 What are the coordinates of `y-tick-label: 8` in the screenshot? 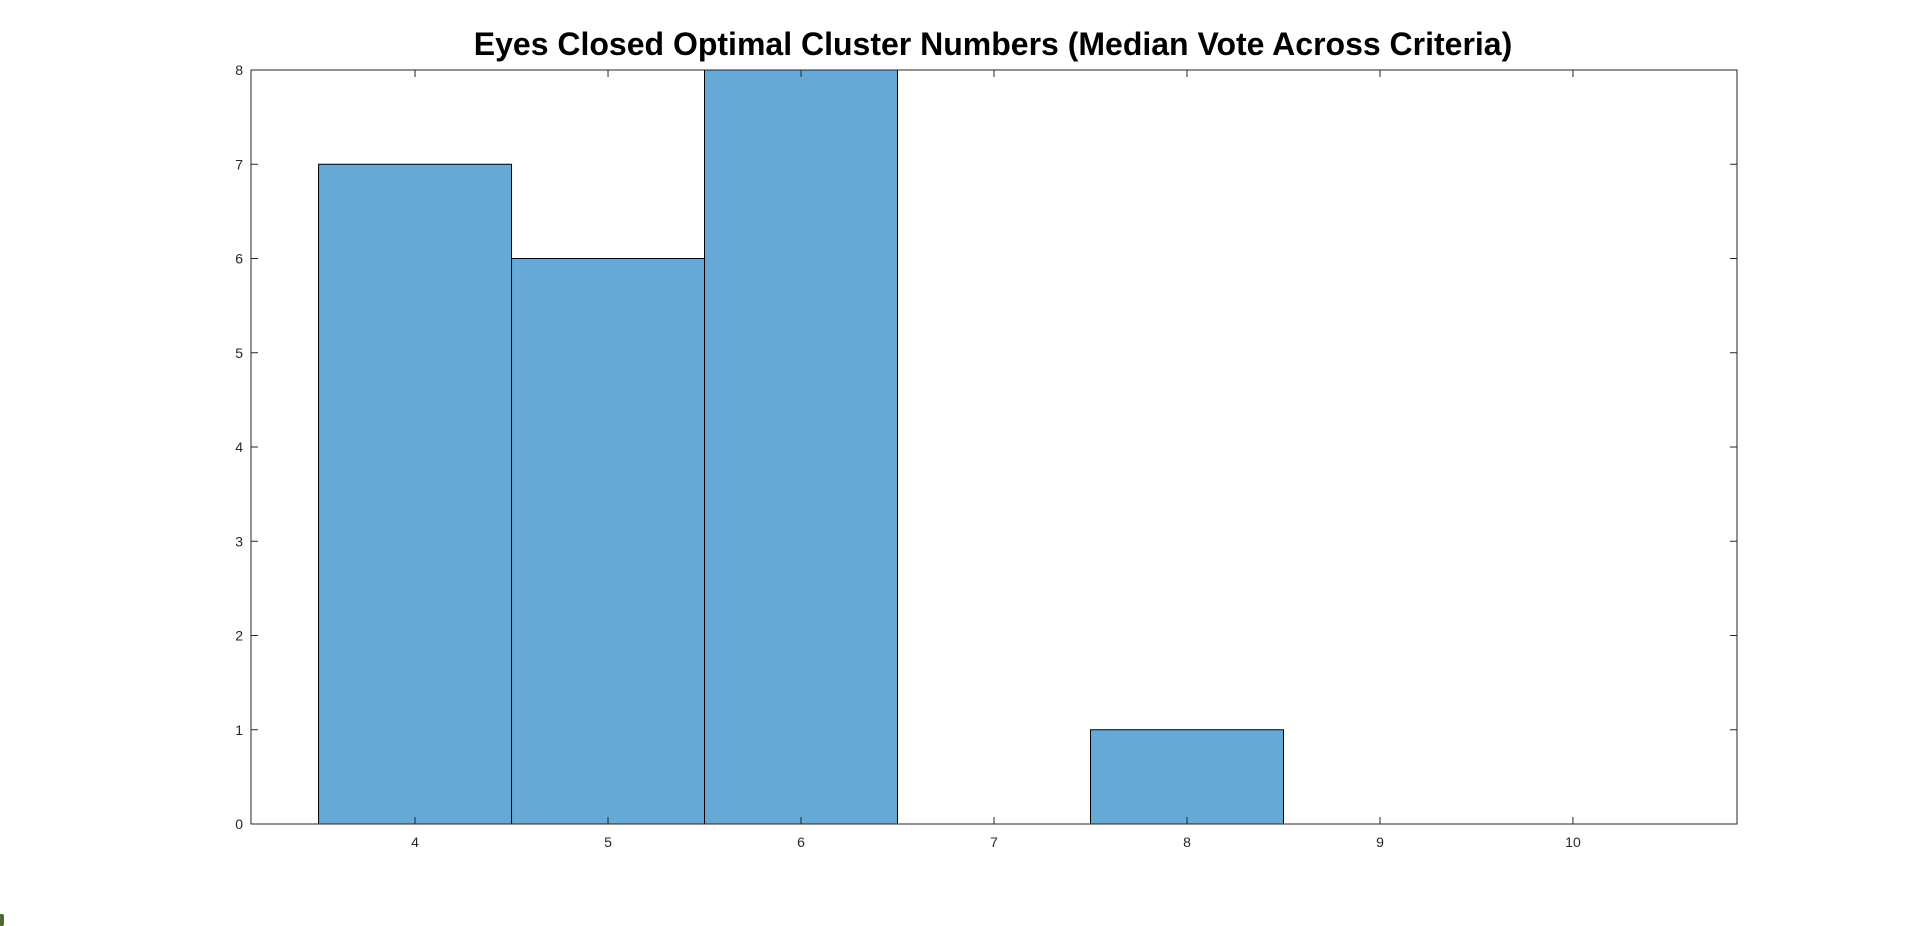 It's located at (239, 70).